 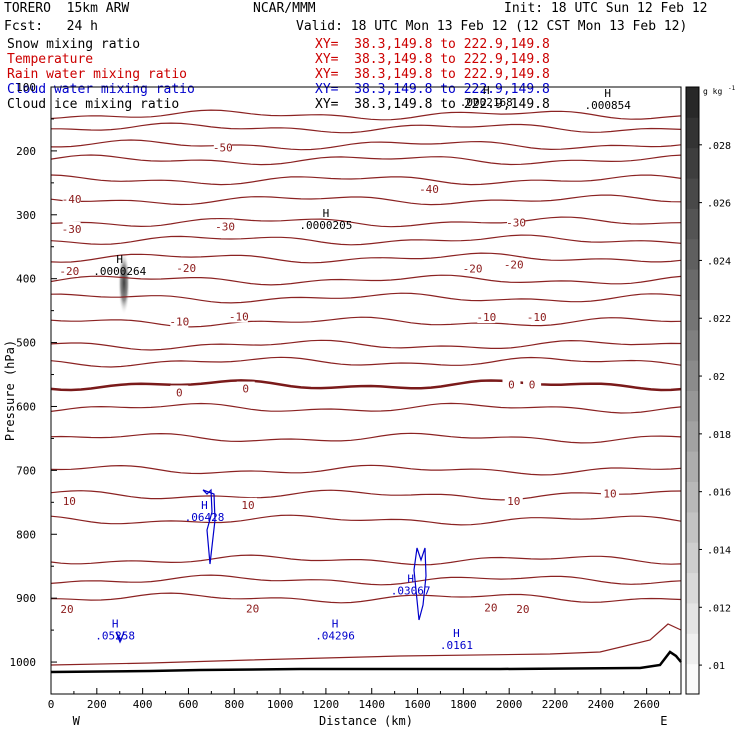 I want to click on terrain-surface, so click(x=366, y=662).